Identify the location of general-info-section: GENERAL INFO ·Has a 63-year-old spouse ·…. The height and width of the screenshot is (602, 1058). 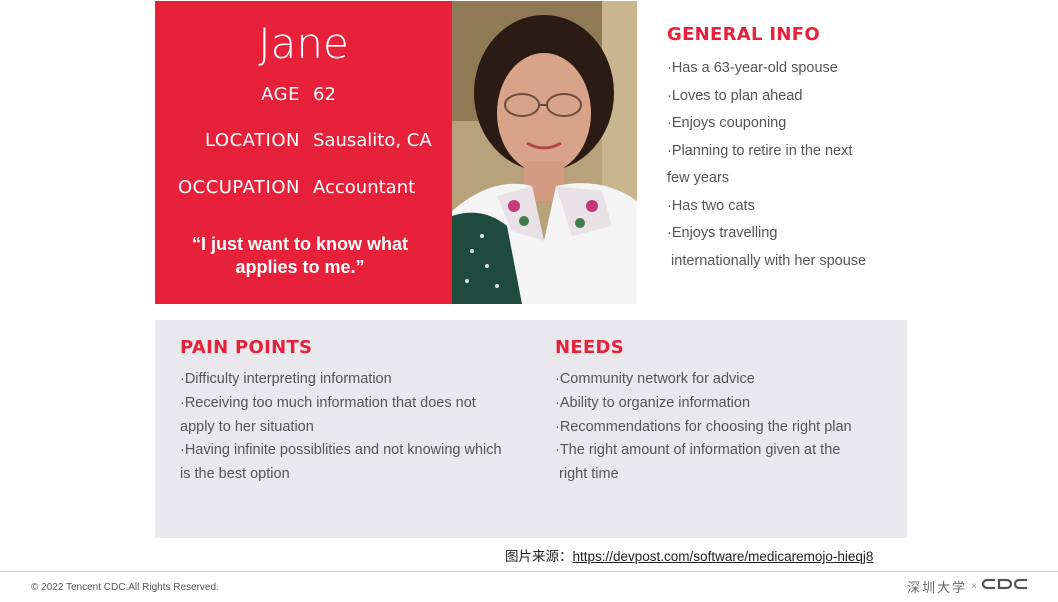
(787, 149).